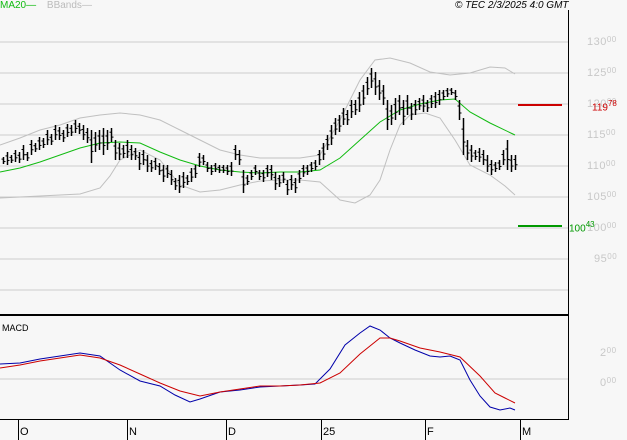 Image resolution: width=627 pixels, height=440 pixels. I want to click on price-axis-label: 13000, so click(602, 41).